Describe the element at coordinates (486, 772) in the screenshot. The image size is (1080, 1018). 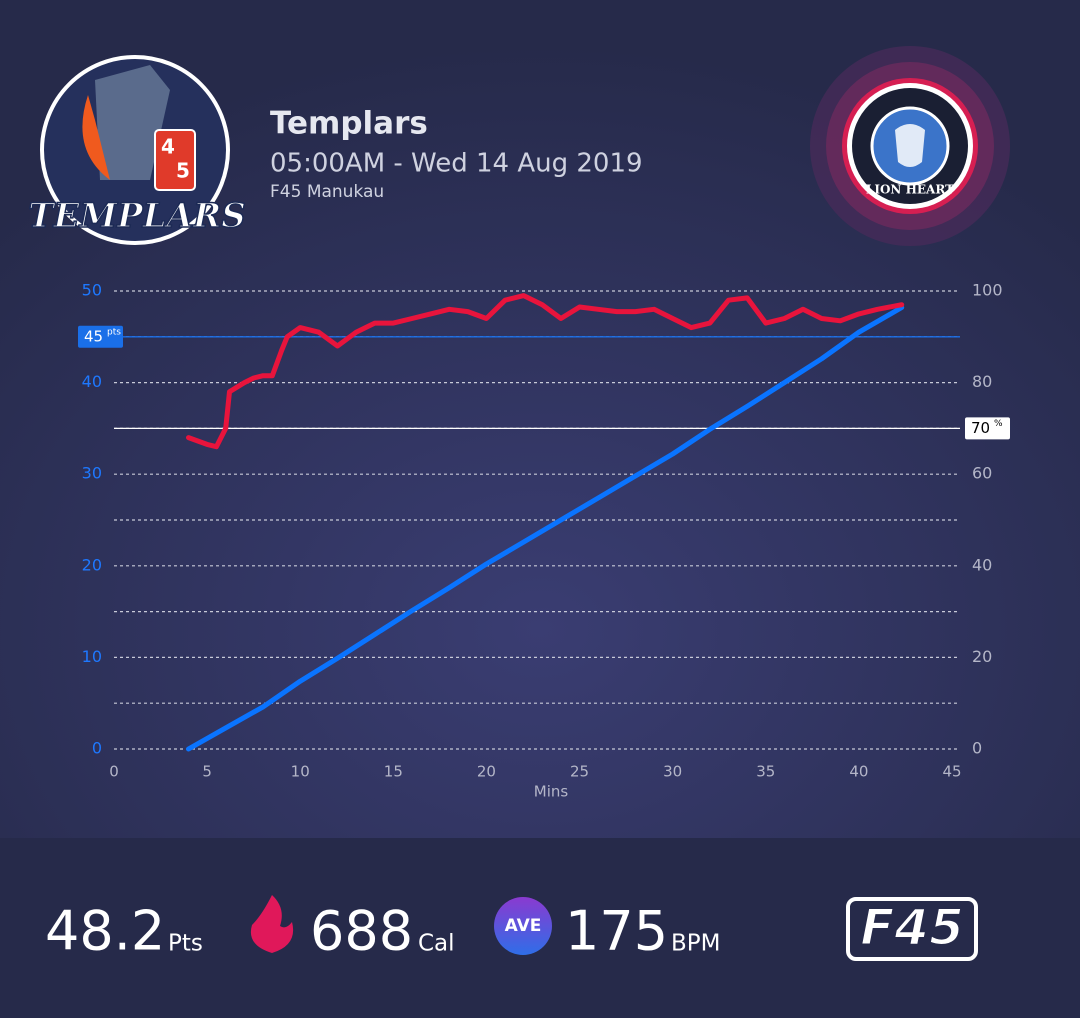
I see `x-tick-label: 20` at that location.